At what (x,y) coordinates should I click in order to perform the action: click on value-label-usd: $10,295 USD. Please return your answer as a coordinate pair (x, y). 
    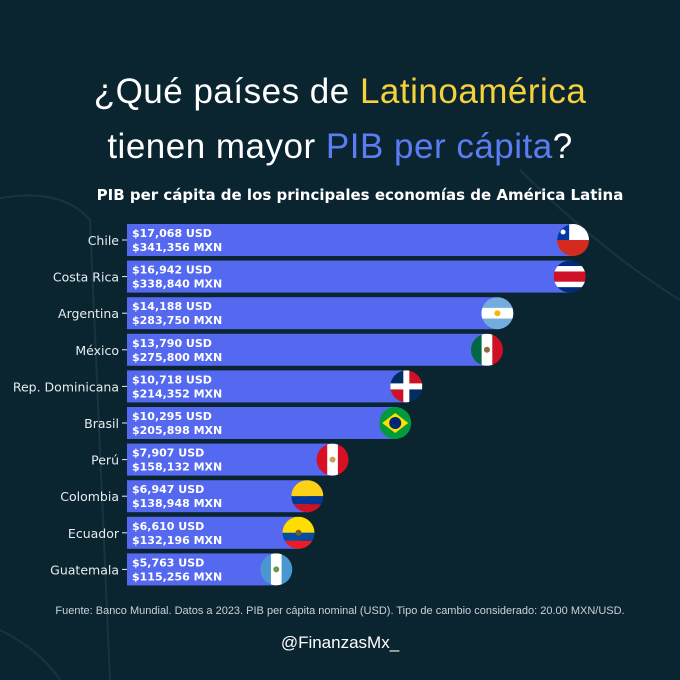
    Looking at the image, I should click on (172, 416).